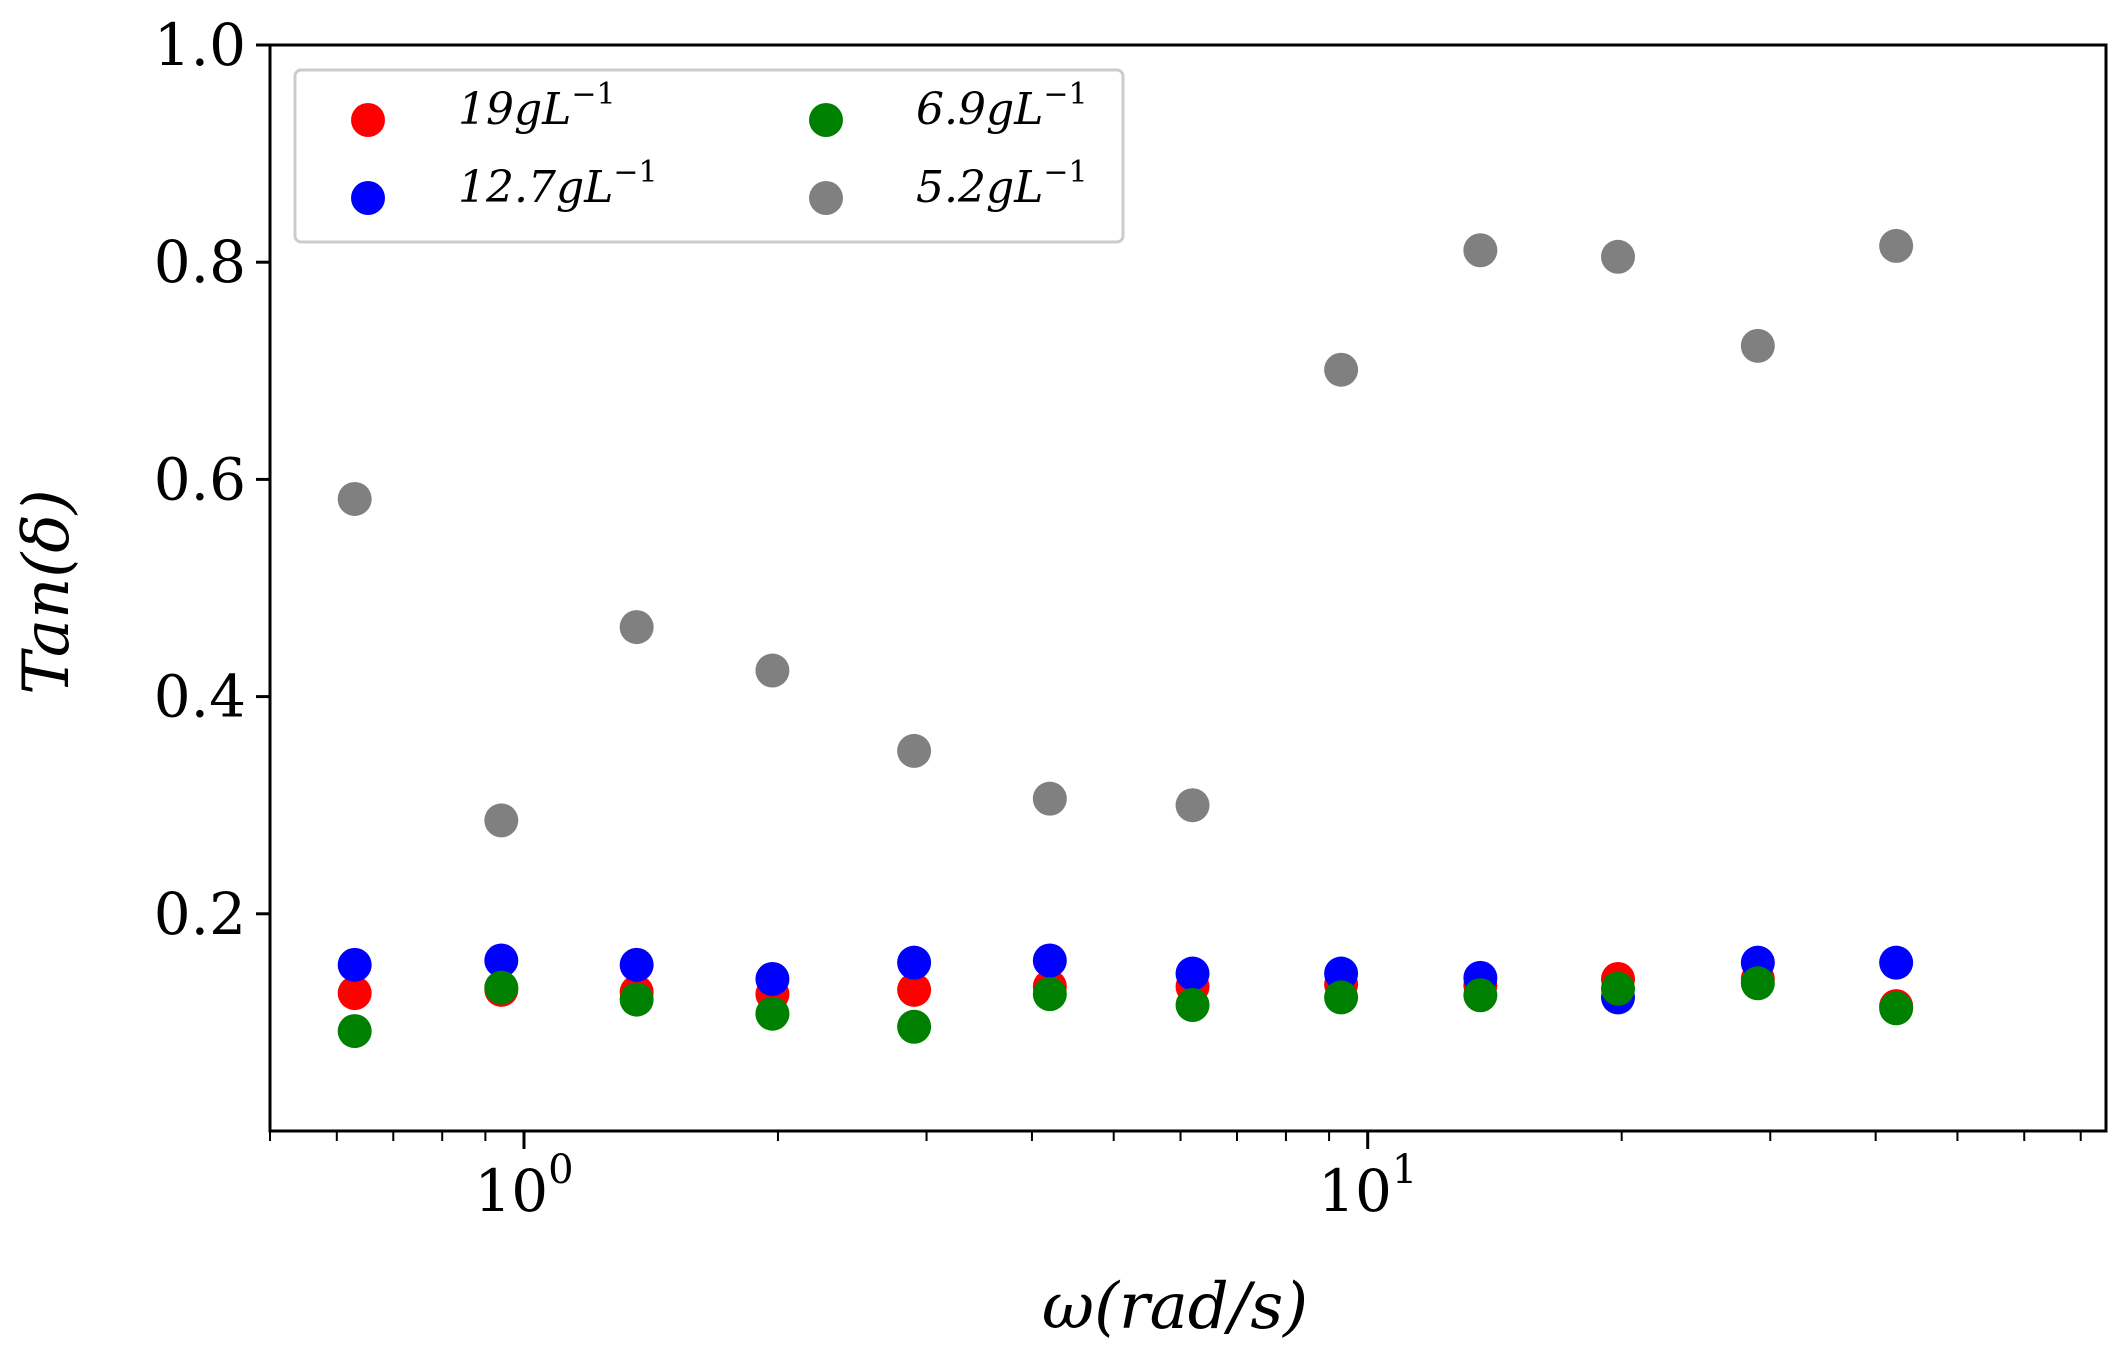 The image size is (2119, 1361). Describe the element at coordinates (558, 184) in the screenshot. I see `legend-label: 12.7gL−1` at that location.